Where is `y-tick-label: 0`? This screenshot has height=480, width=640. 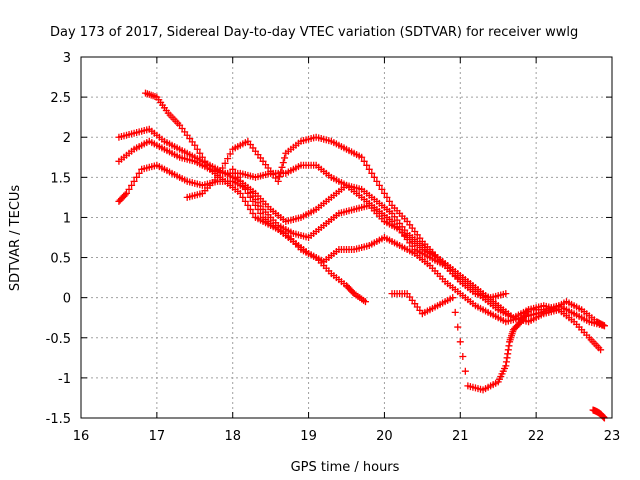
y-tick-label: 0 is located at coordinates (67, 299).